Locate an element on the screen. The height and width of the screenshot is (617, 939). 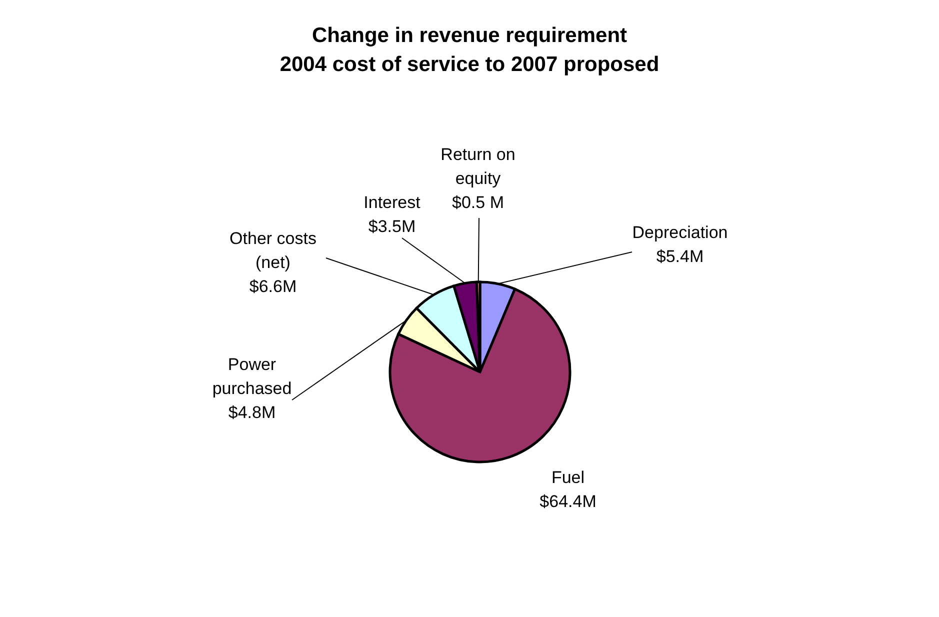
chart-title: Change in revenue requirement 2004 cost of service to 2007 proposed is located at coordinates (470, 50).